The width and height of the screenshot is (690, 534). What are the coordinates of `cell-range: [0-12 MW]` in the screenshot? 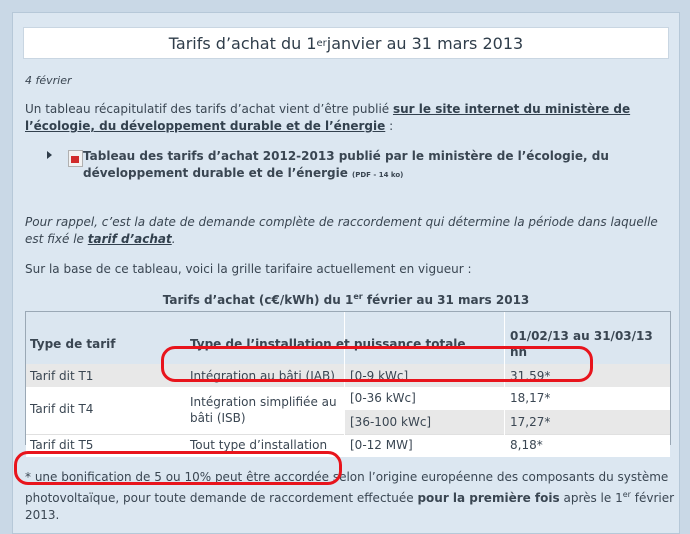 It's located at (381, 445).